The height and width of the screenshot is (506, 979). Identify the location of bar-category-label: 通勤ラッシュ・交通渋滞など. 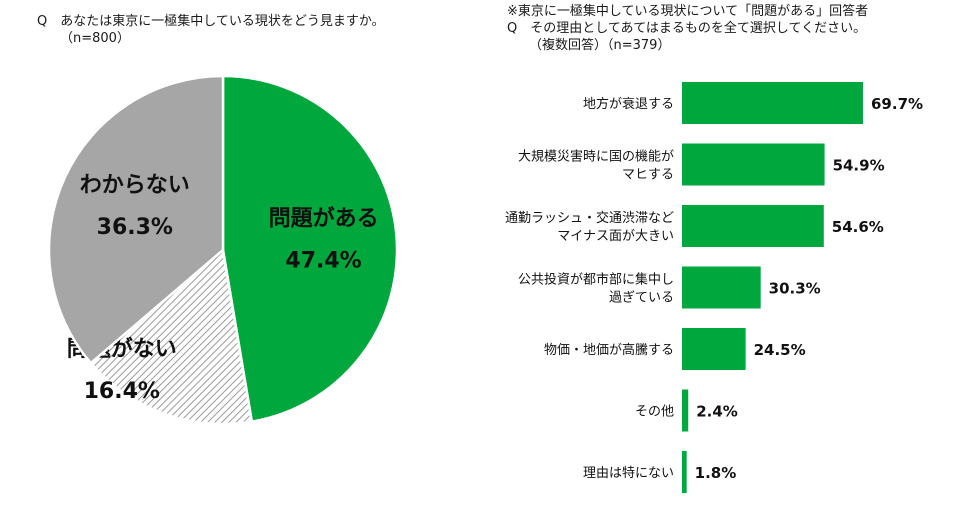
(589, 218).